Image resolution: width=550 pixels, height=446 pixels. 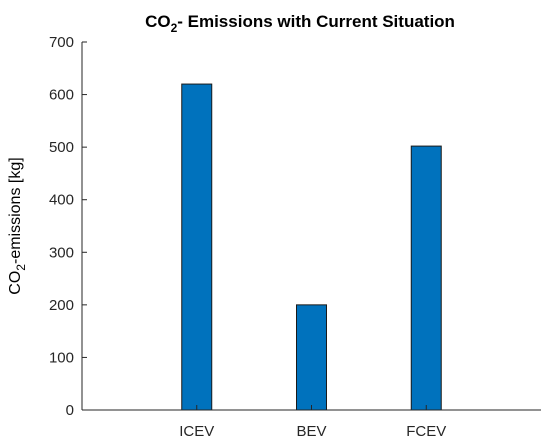 I want to click on y-axis-label-main: CO, so click(x=15, y=283).